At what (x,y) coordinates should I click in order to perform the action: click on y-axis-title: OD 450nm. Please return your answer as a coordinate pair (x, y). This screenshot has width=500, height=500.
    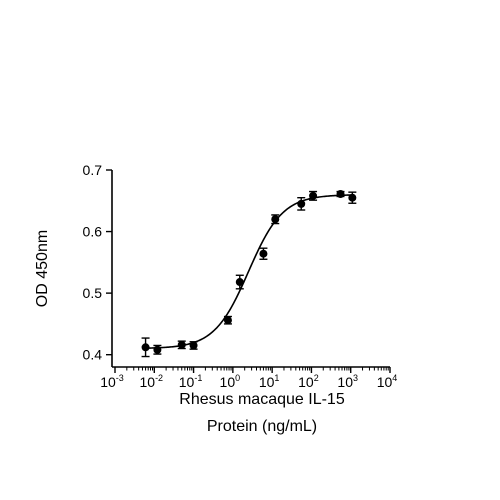
    Looking at the image, I should click on (42, 268).